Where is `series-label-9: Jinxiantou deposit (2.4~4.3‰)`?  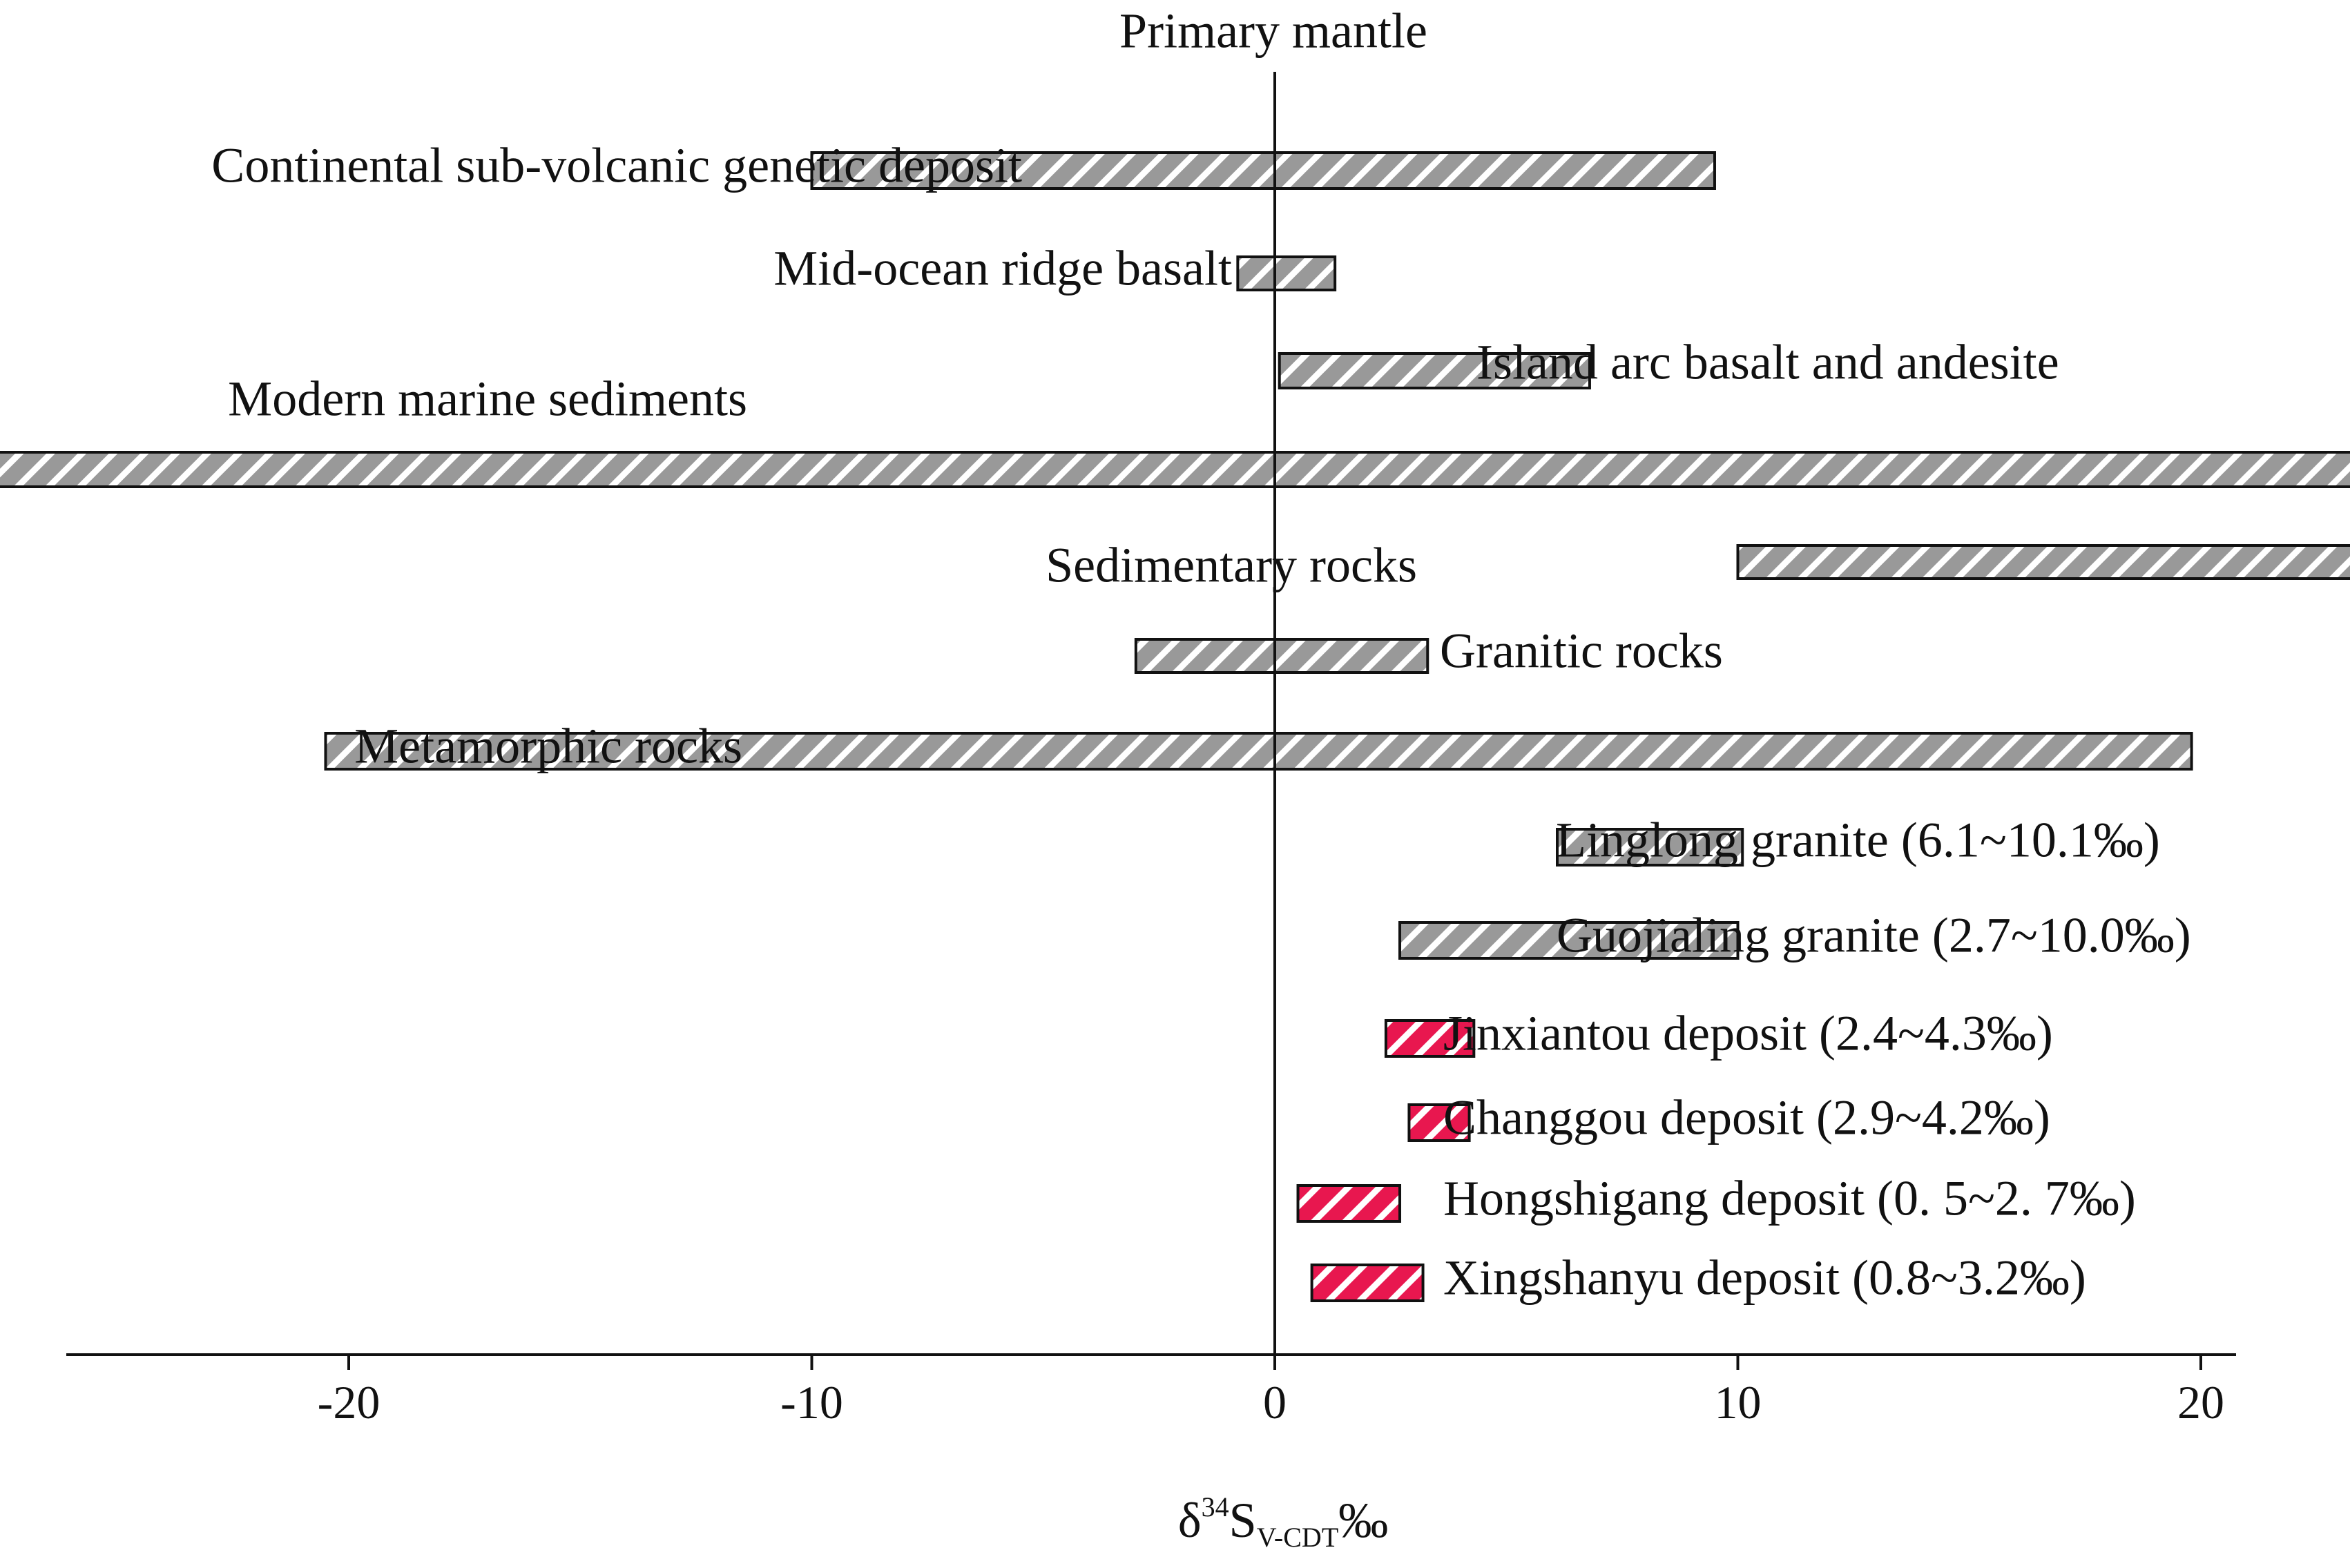 series-label-9: Jinxiantou deposit (2.4~4.3‰) is located at coordinates (1748, 1033).